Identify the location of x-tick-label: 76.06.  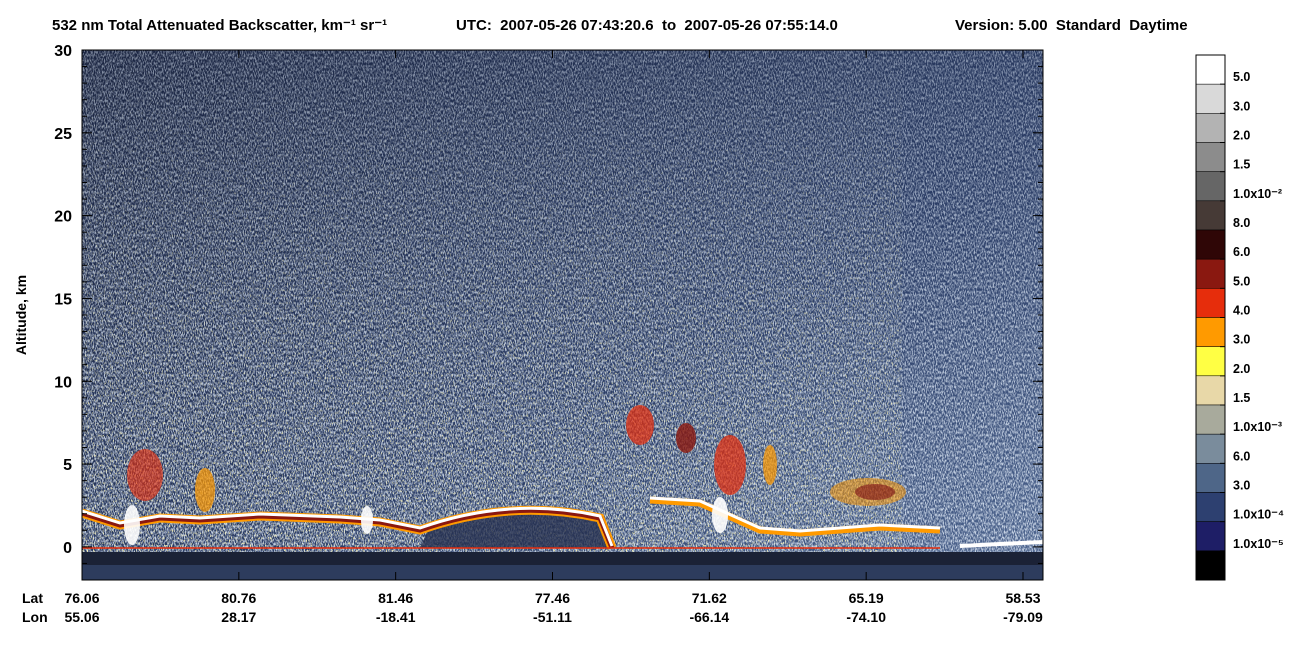
(81, 598).